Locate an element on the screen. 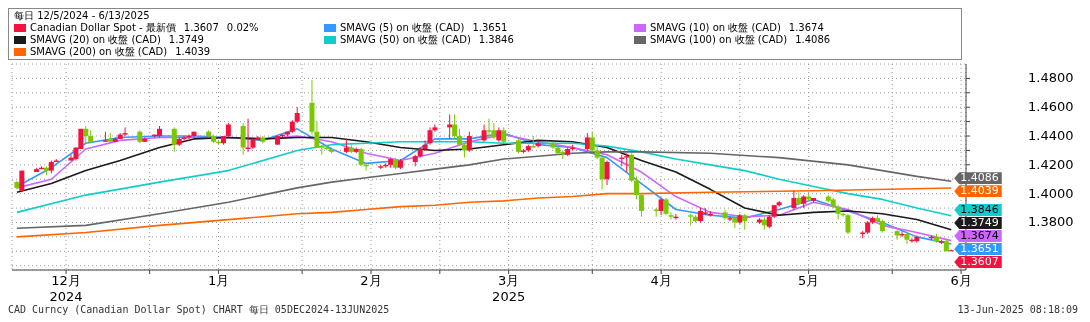  text: 13-Jun-2025 08:18:09 is located at coordinates (1017, 310).